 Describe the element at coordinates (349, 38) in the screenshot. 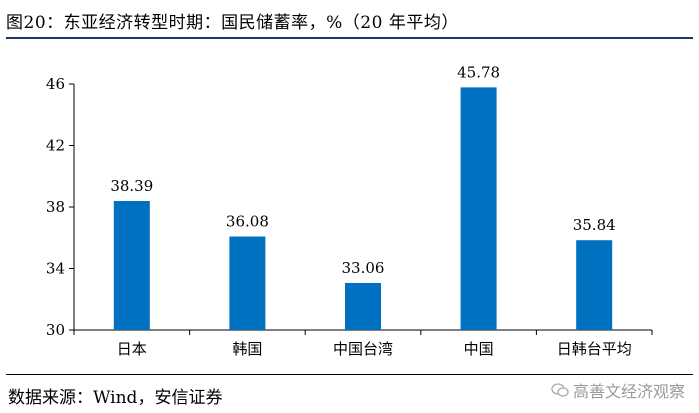

I see `title-rule` at that location.